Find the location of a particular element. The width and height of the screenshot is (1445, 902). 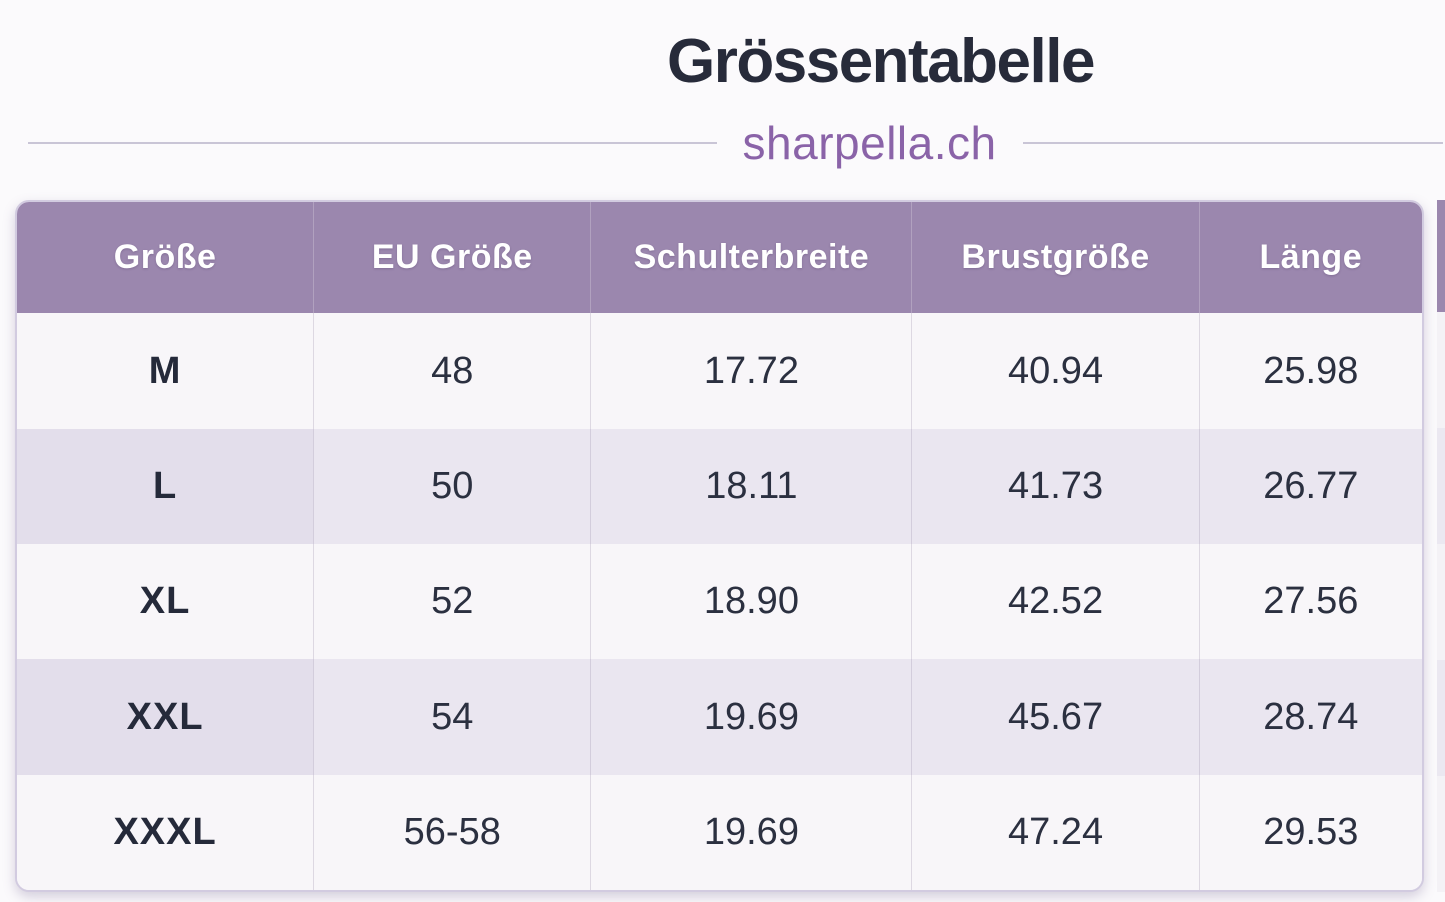

length-cell: 25.98 is located at coordinates (1310, 371).